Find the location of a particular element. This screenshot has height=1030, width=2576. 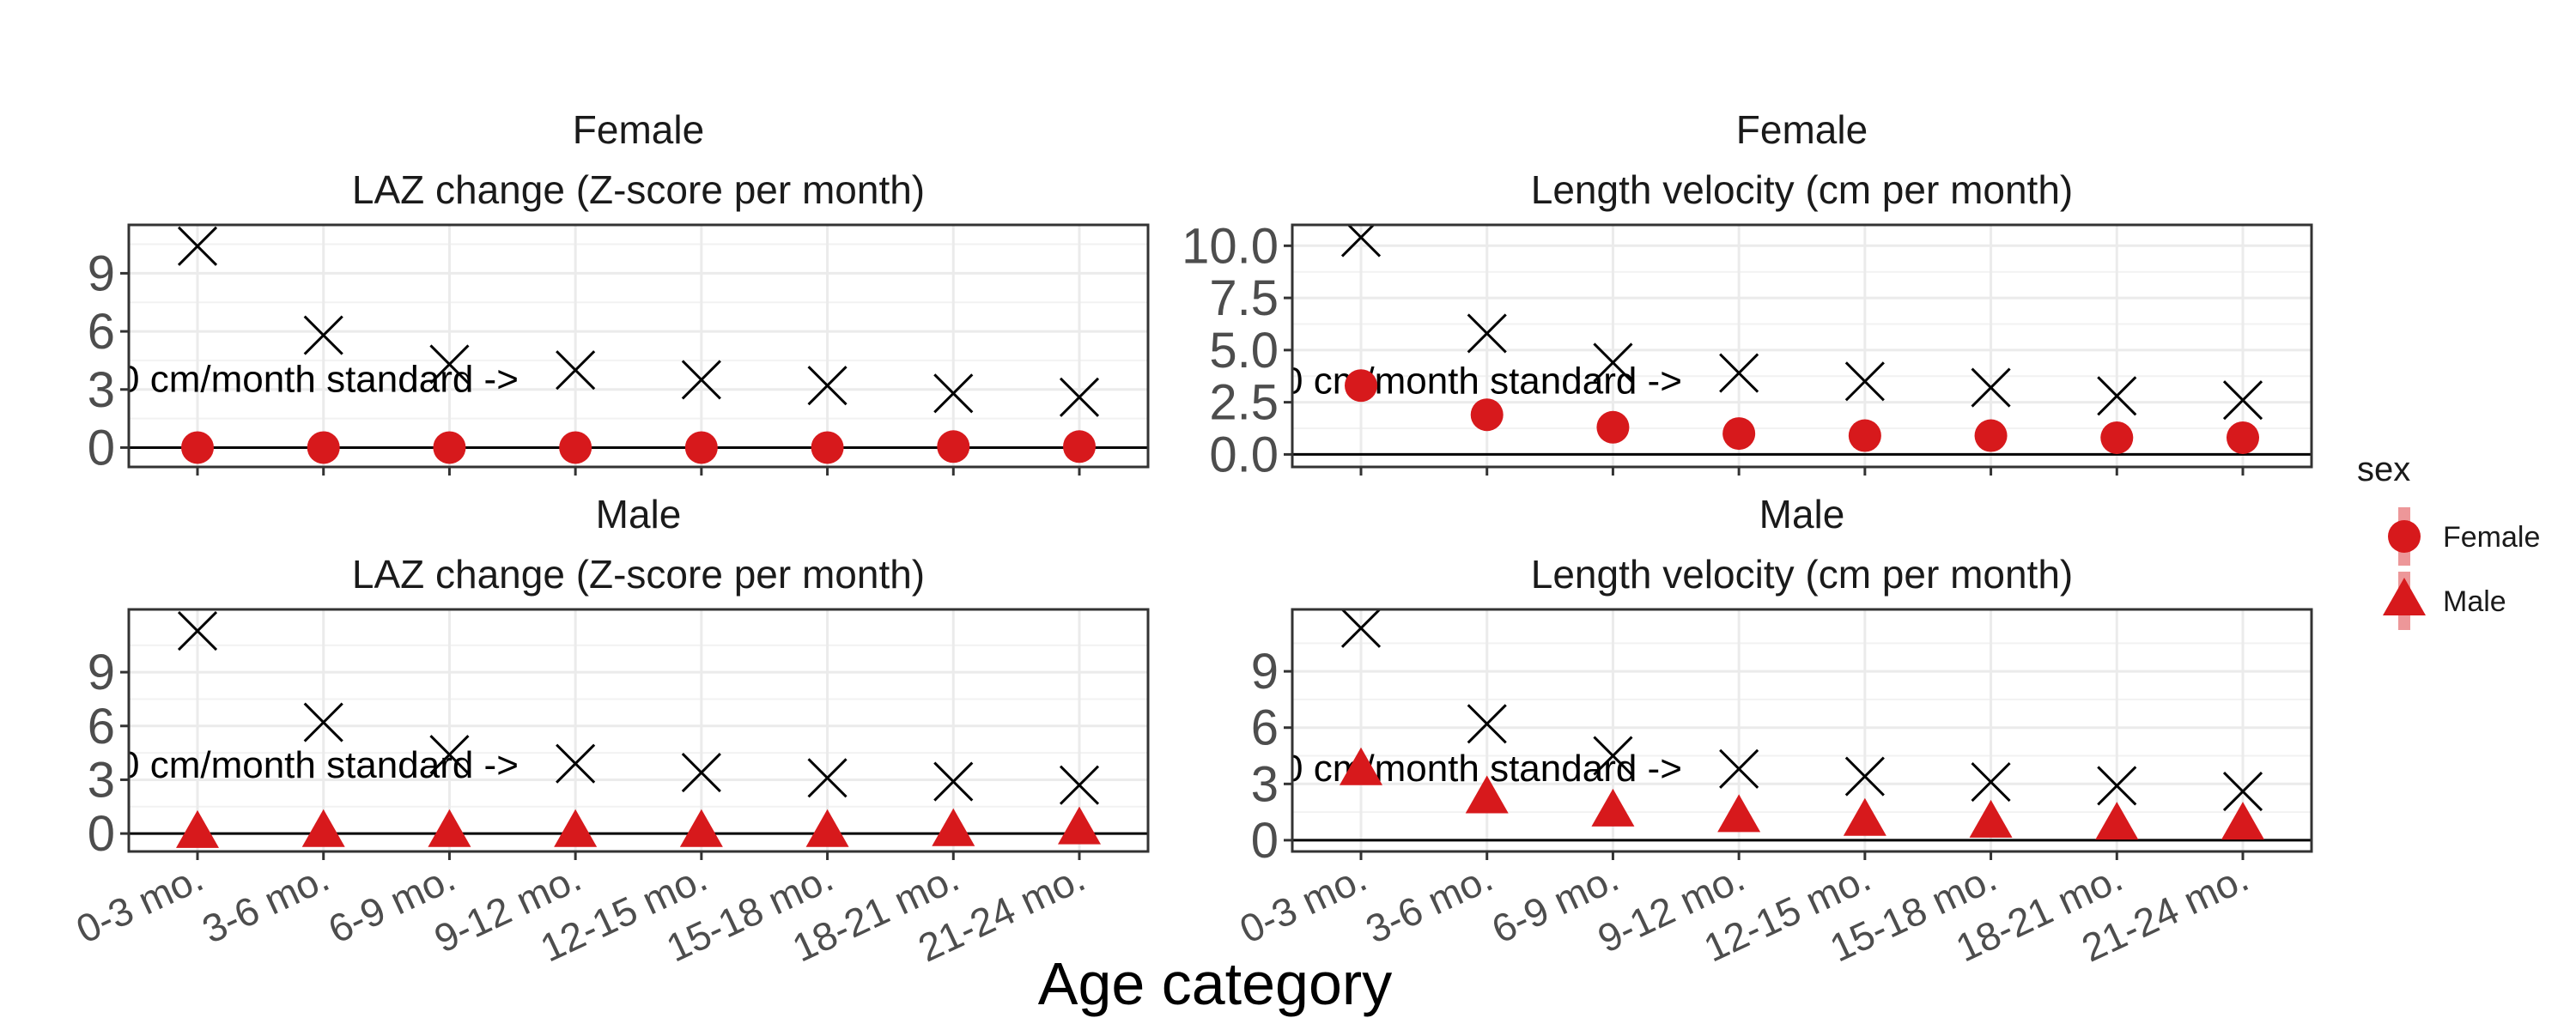

x-tick-label: 3-6 mo. is located at coordinates (1429, 903).